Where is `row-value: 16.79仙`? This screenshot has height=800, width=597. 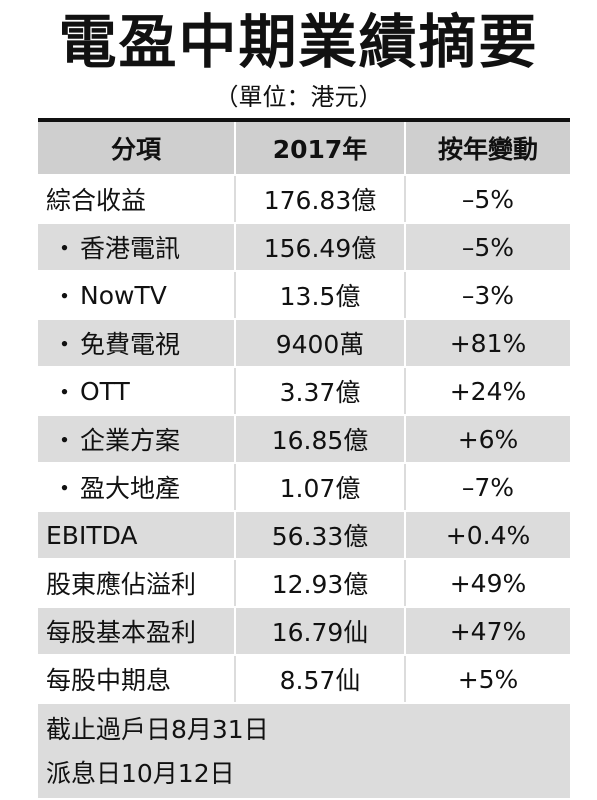 row-value: 16.79仙 is located at coordinates (321, 631).